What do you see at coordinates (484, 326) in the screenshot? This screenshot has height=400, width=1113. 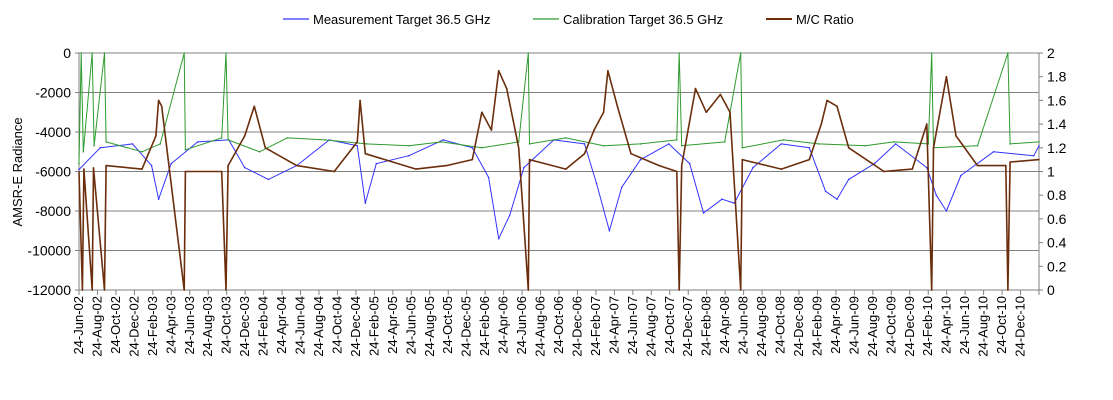 I see `x-tick-label: 24-Feb-06` at bounding box center [484, 326].